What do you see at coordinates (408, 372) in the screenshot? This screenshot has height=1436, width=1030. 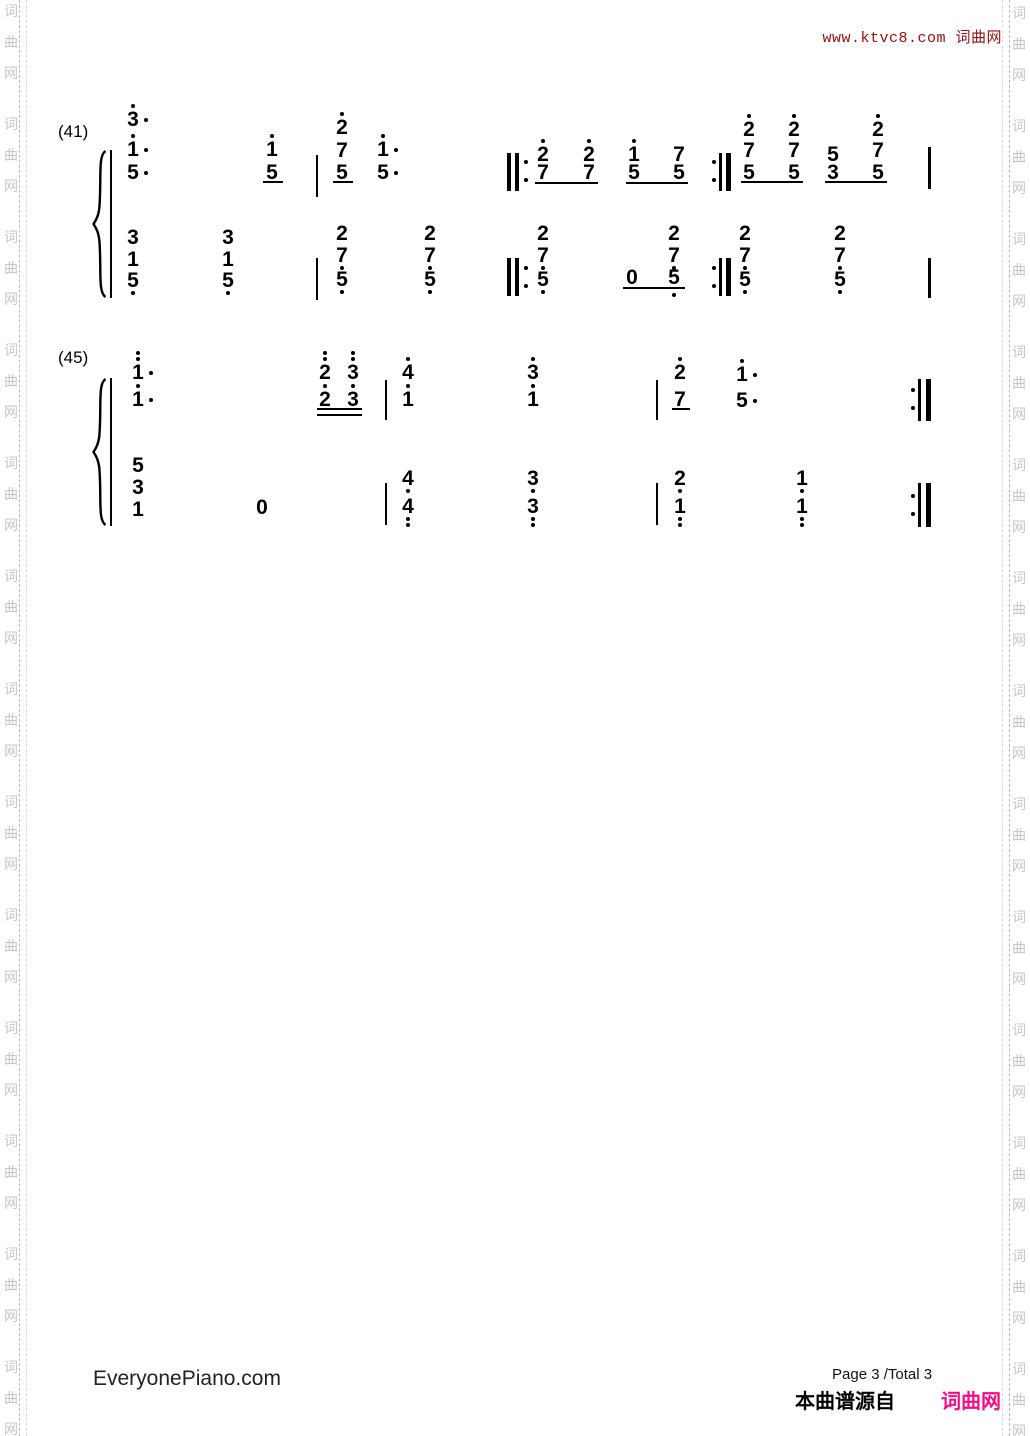 I see `note-digit: 4` at bounding box center [408, 372].